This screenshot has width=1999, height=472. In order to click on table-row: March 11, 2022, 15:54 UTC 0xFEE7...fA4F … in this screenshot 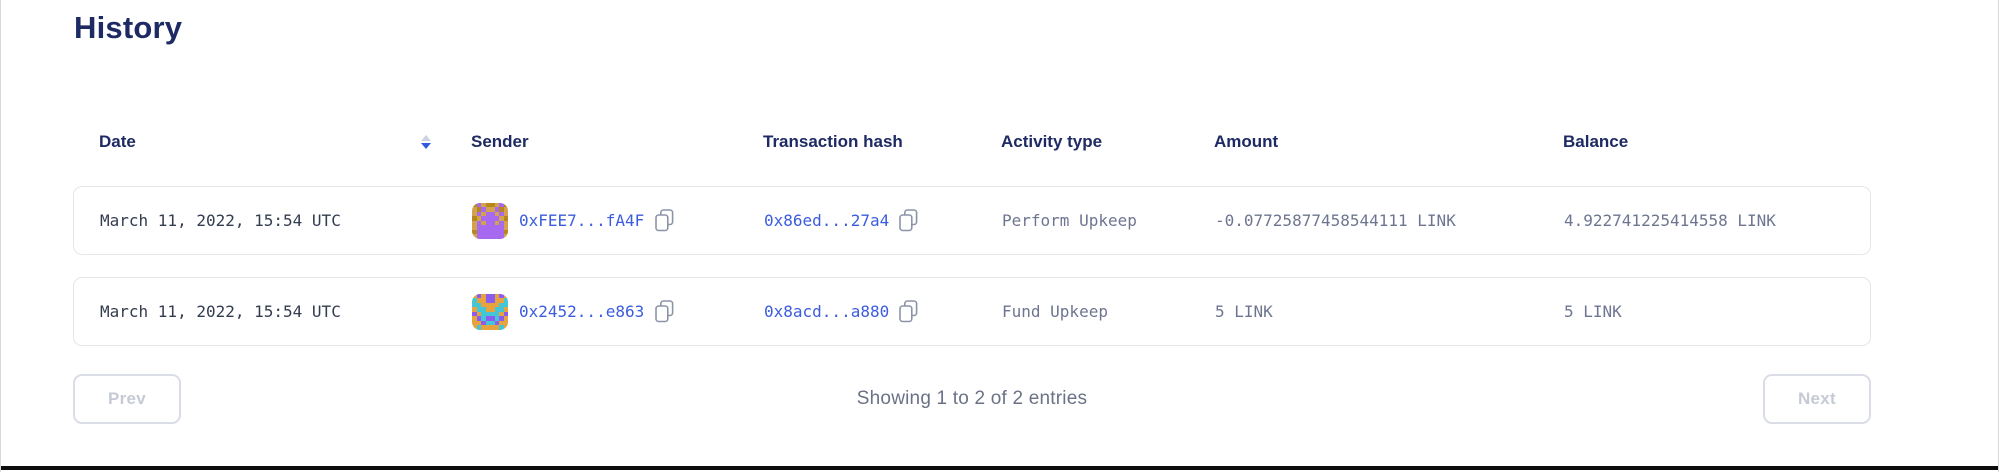, I will do `click(972, 220)`.